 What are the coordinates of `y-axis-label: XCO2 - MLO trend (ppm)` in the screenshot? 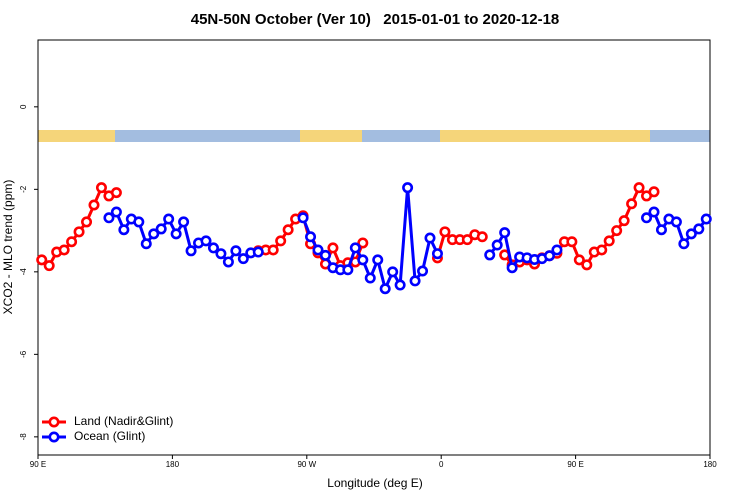 It's located at (8, 247).